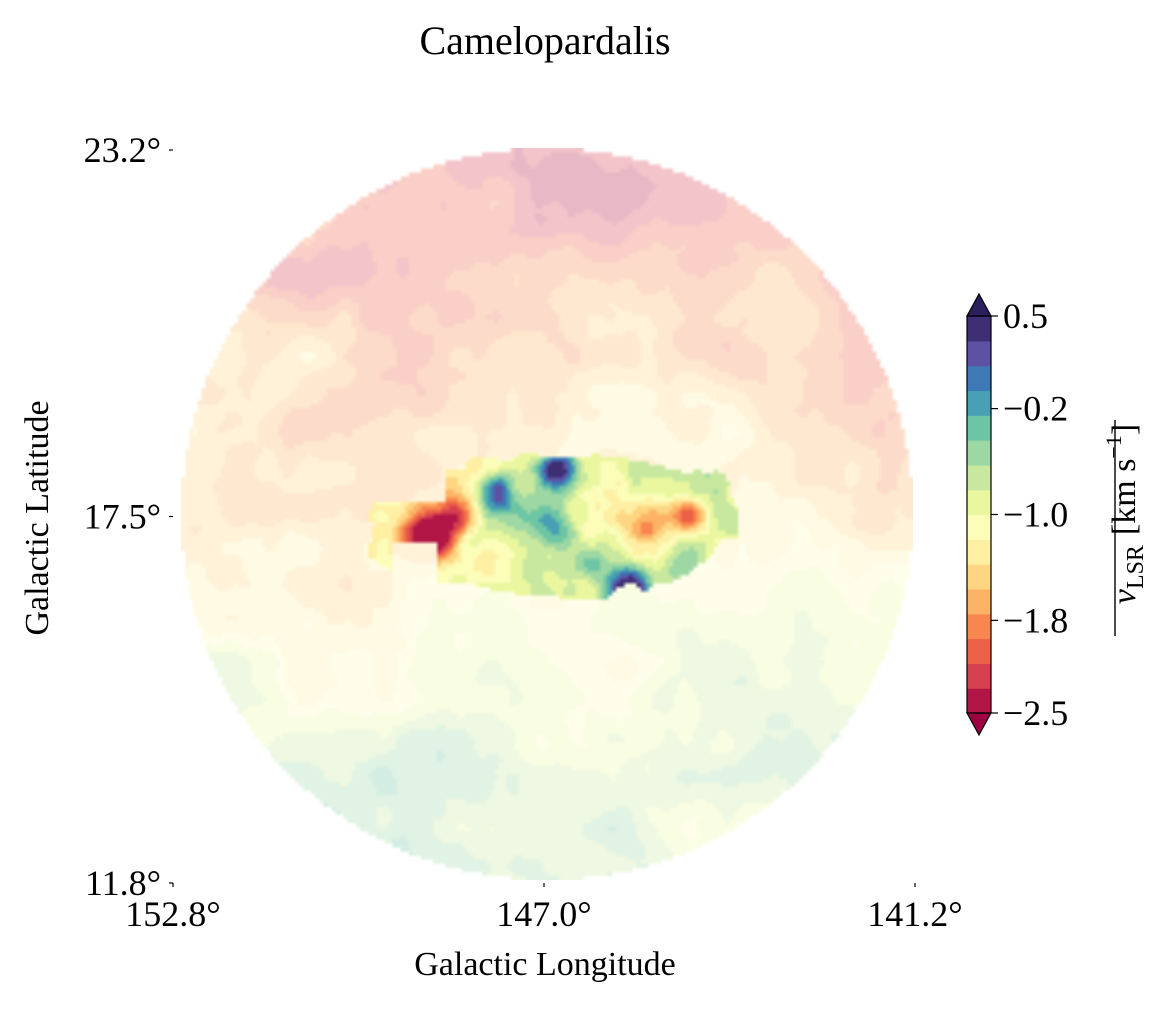  I want to click on colorbar-ticks: 0.5 −0.2 −1.0 −1.8 −2.5, so click(1053, 514).